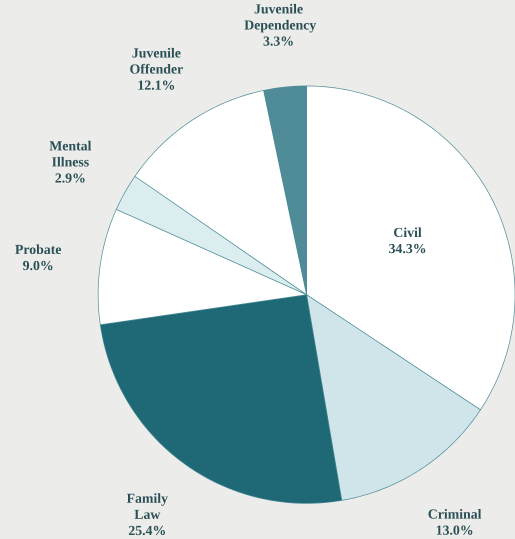  I want to click on data-label: 9.0%, so click(37, 265).